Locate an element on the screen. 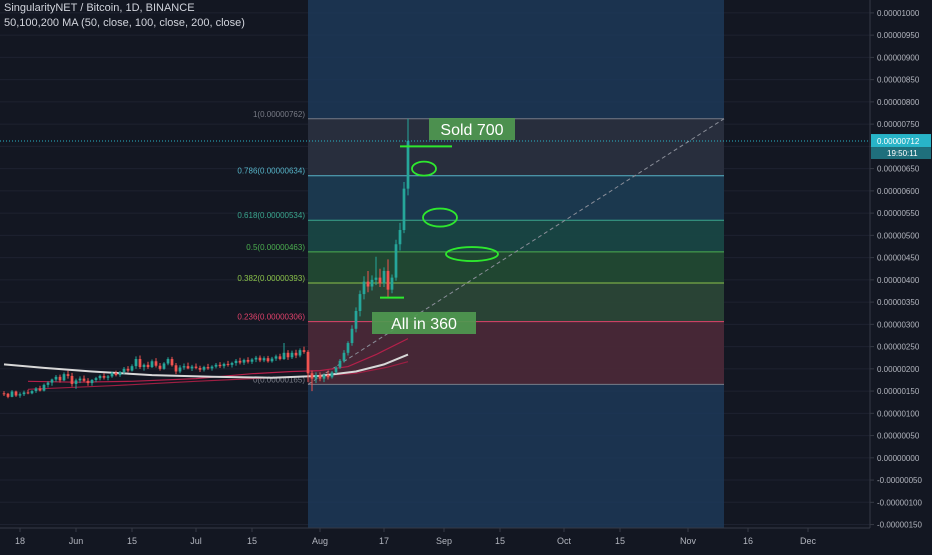 The height and width of the screenshot is (555, 932). price-tick-label: 0.00001000 is located at coordinates (898, 13).